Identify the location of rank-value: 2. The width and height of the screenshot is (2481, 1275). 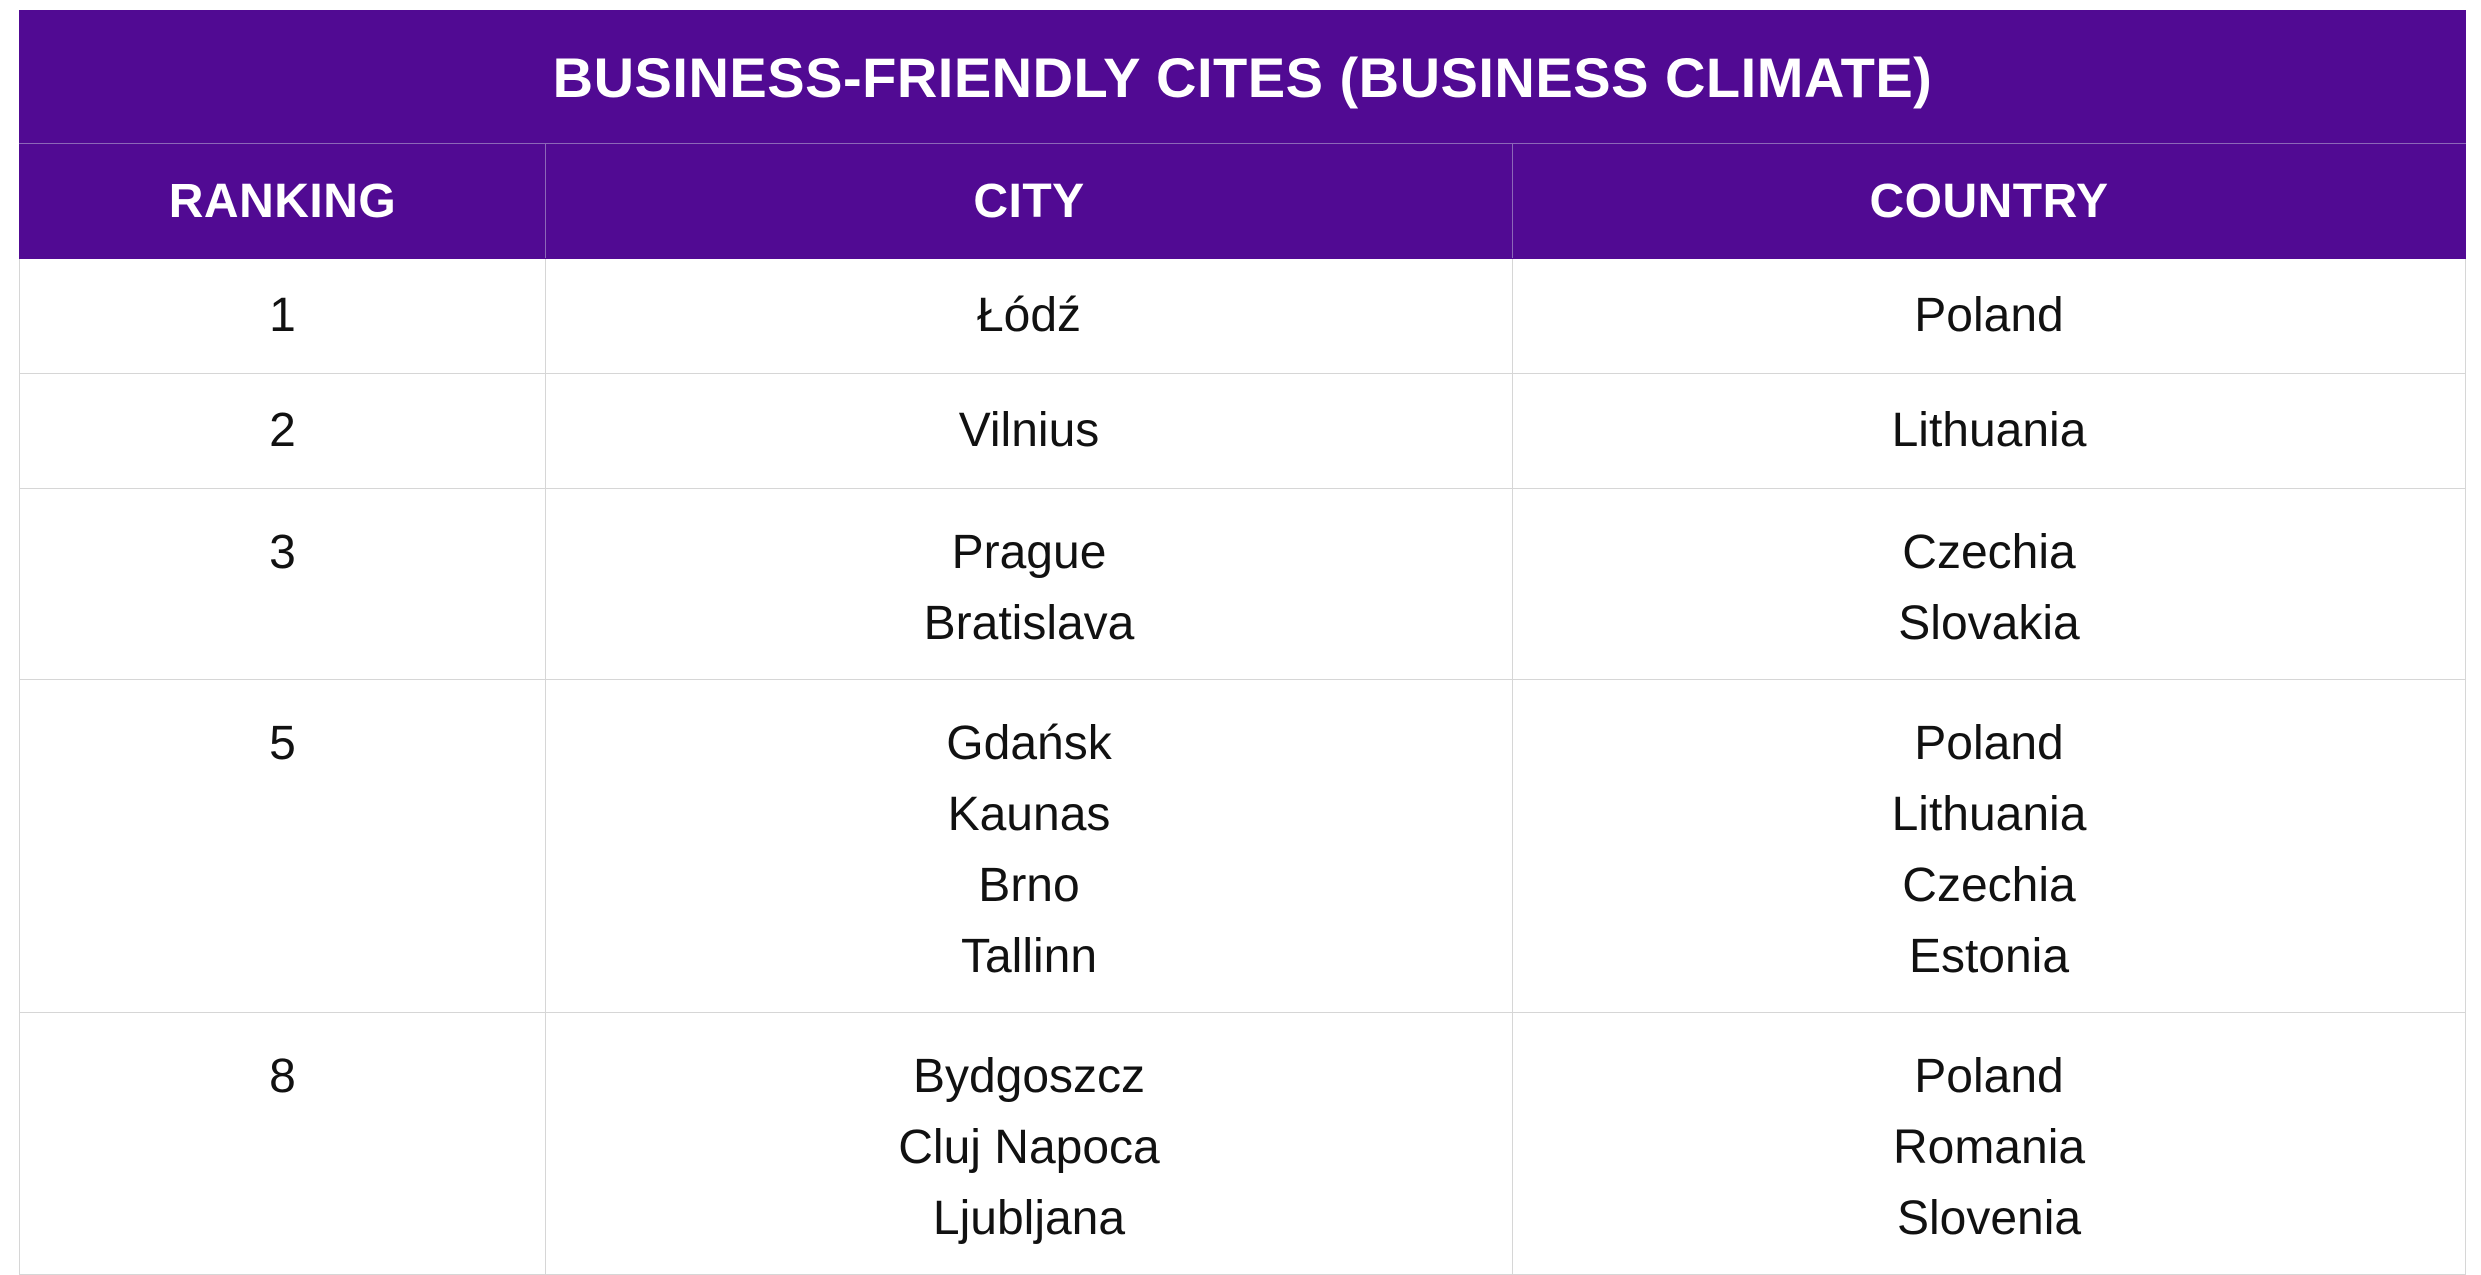
(282, 430).